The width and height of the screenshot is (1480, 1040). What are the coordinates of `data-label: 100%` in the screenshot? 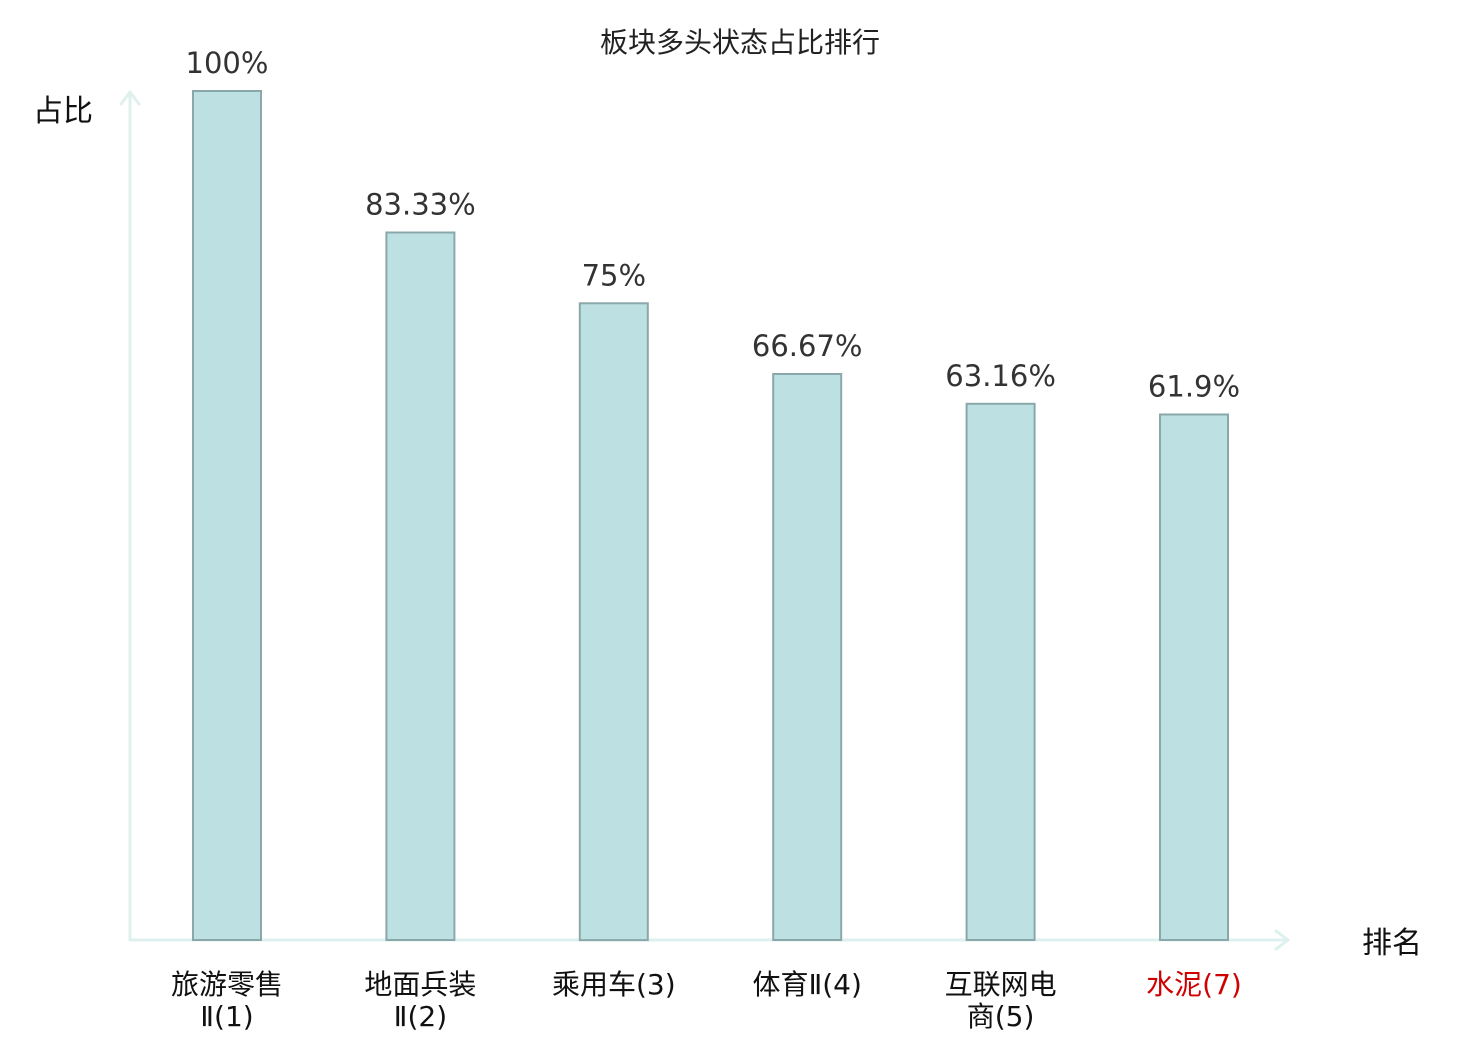 It's located at (227, 63).